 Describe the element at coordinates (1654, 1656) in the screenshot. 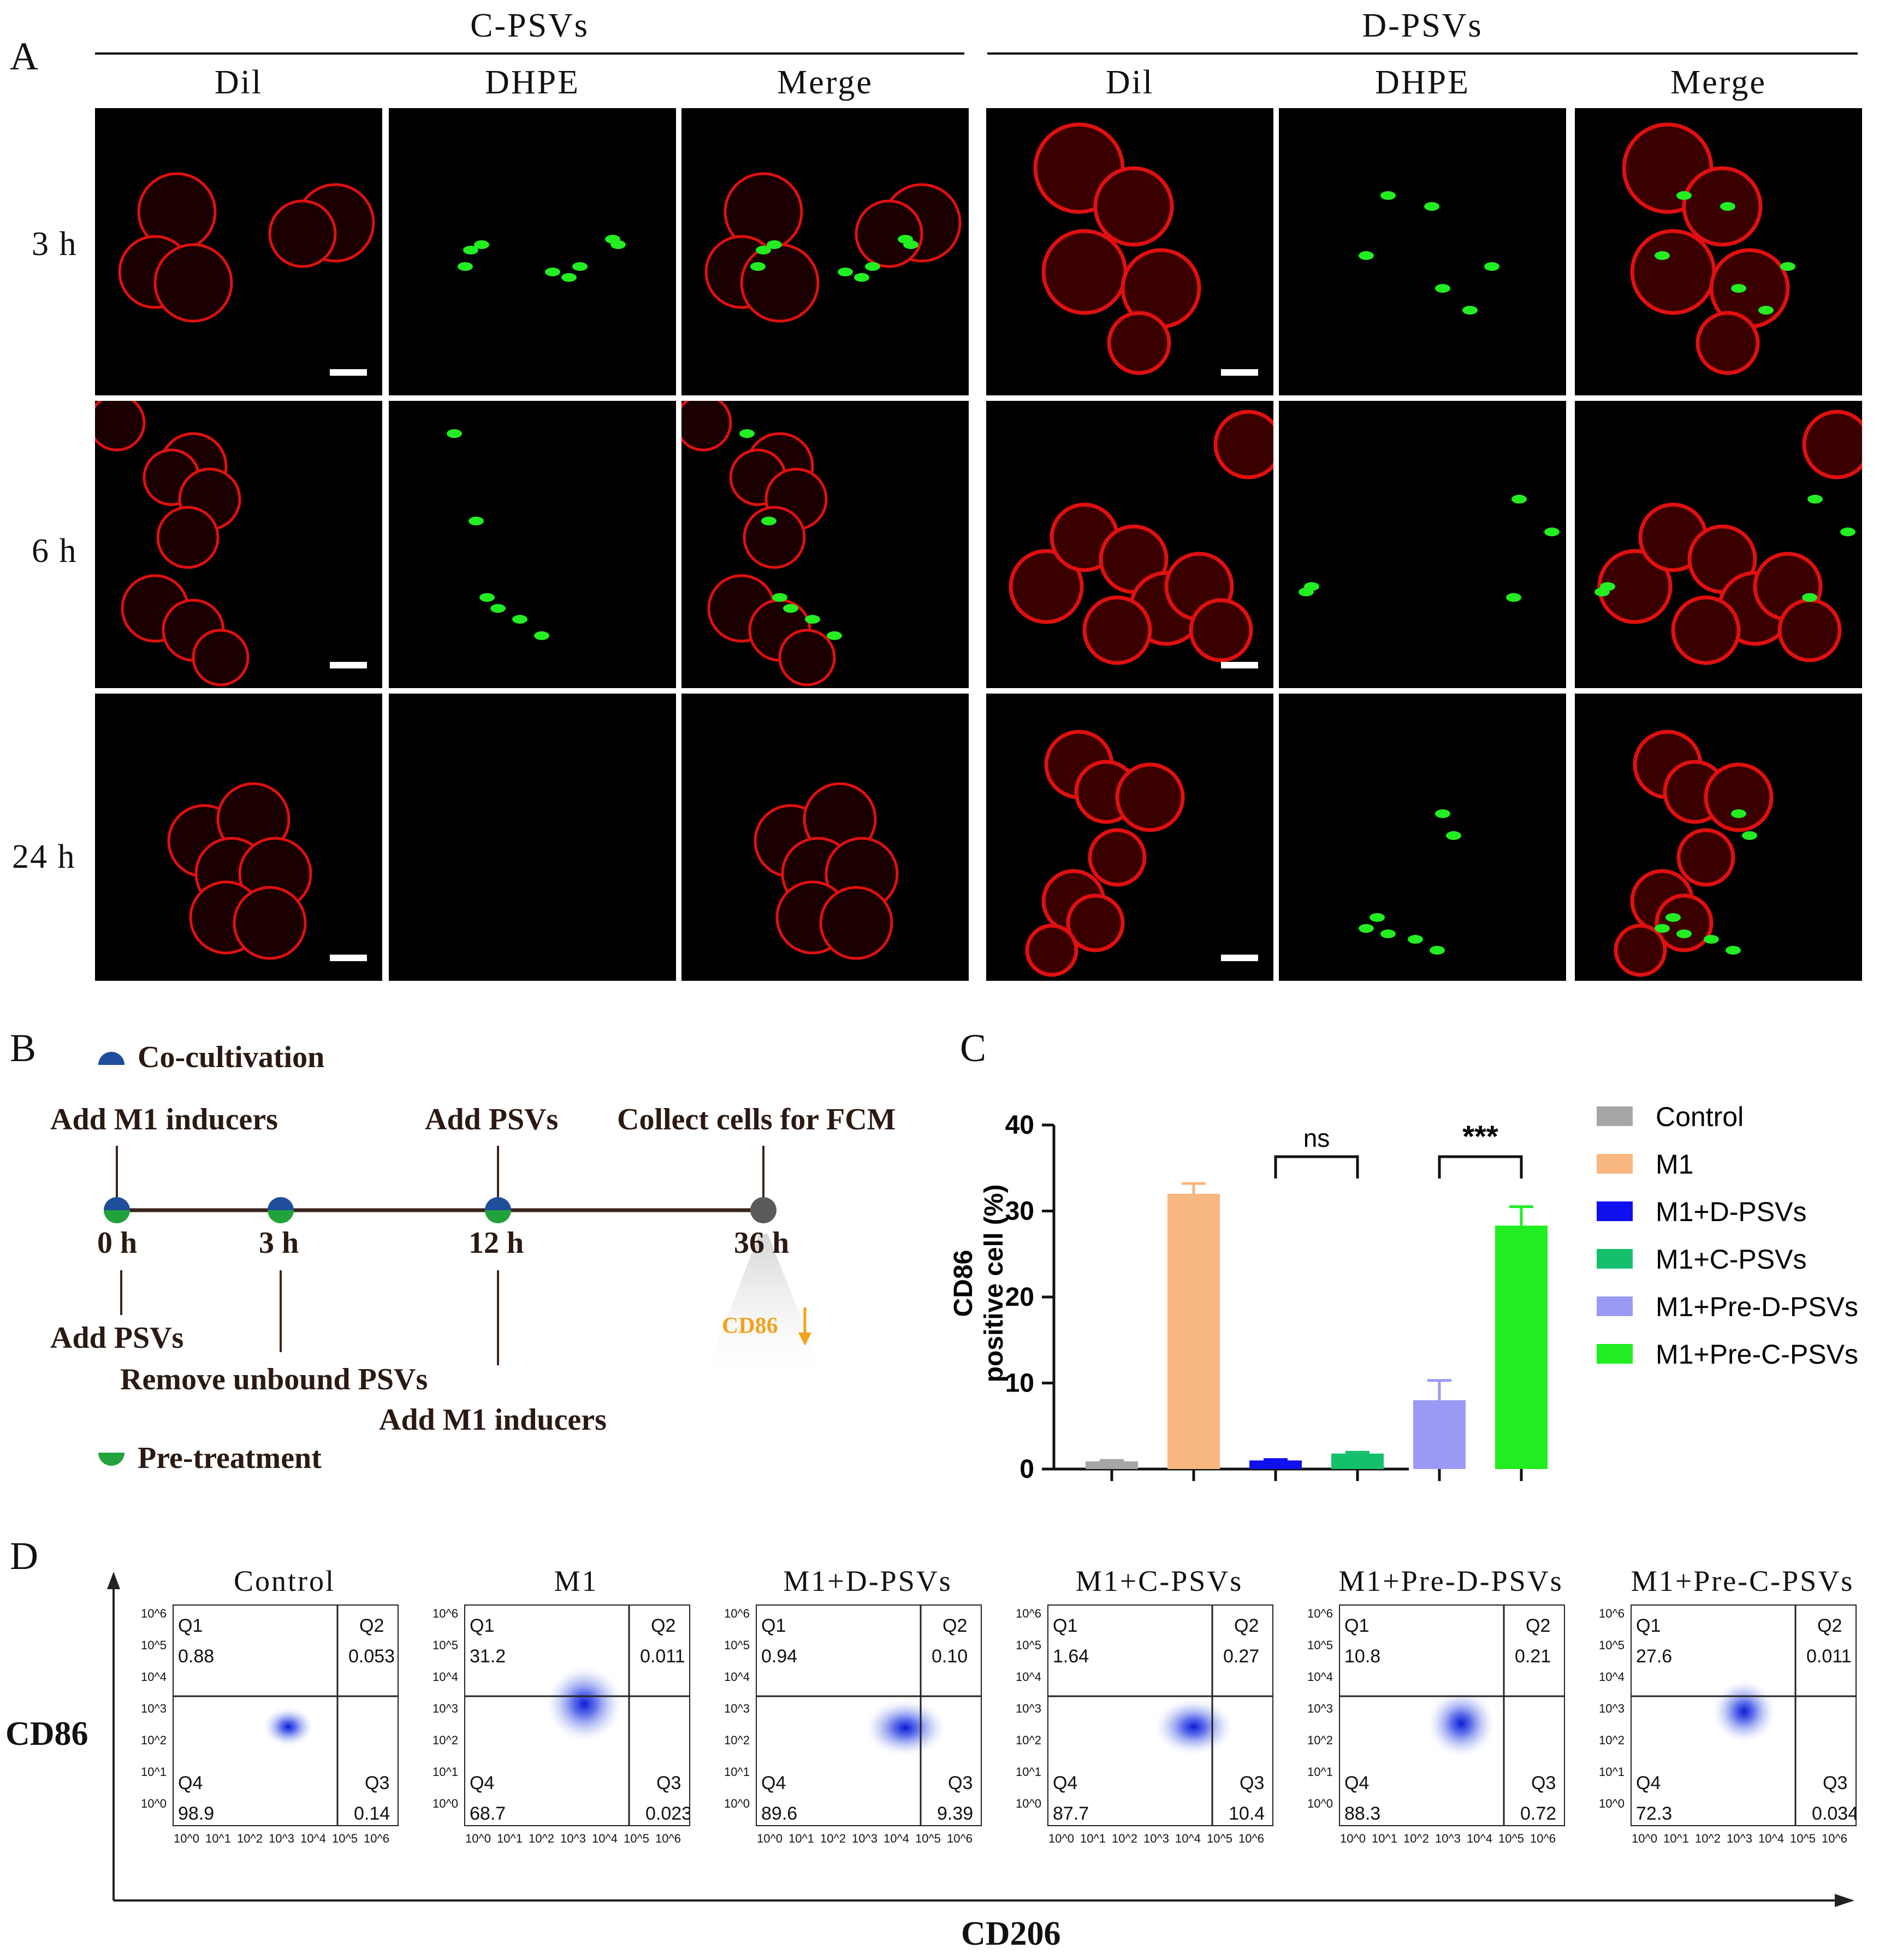

I see `quadrant-value-q1: 27.6` at that location.